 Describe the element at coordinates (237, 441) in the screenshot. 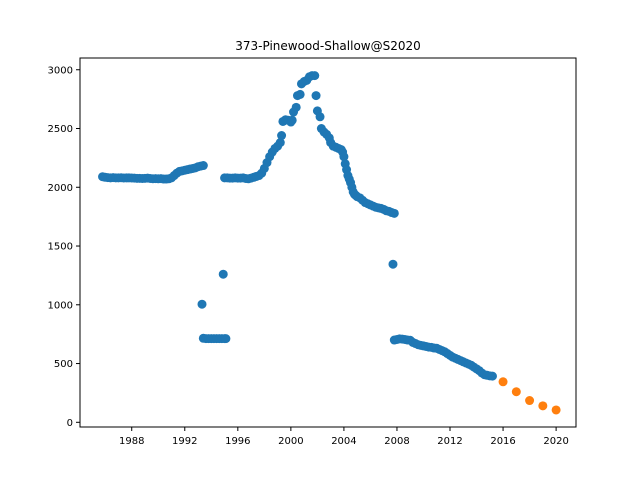

I see `x-tick-label: 1996` at that location.